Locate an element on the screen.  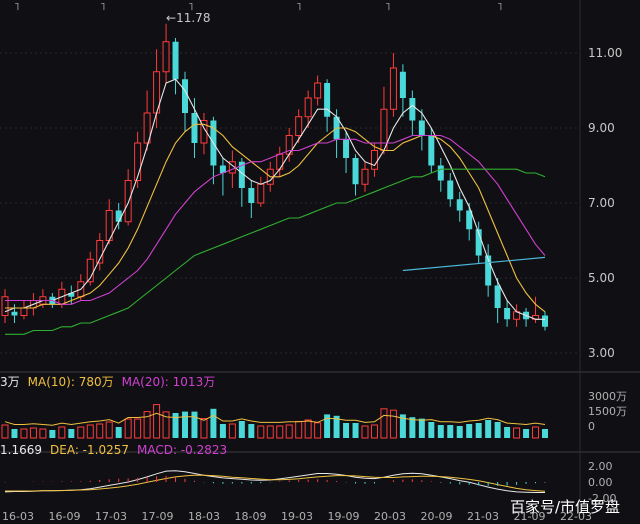
volume-legend-item: MA(10): 780万 is located at coordinates (71, 382).